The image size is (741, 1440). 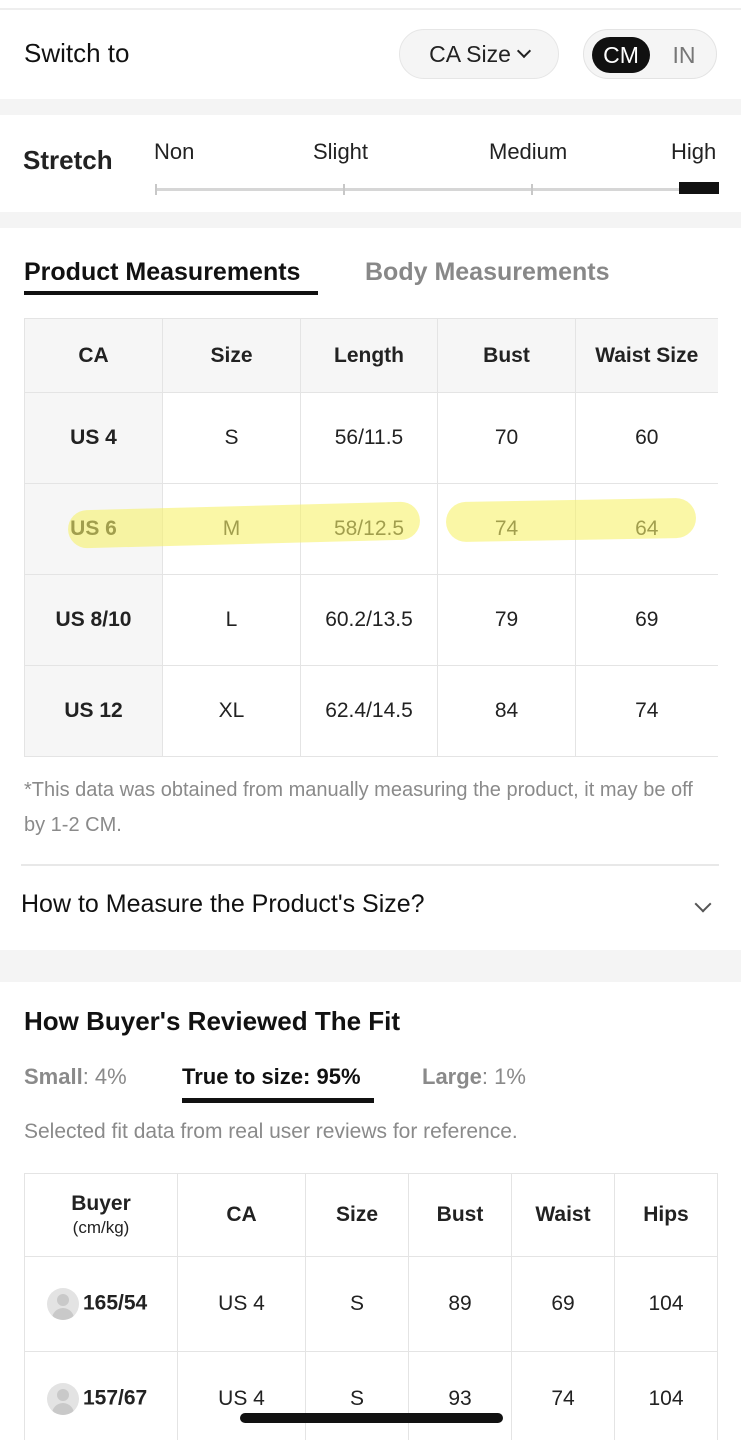 I want to click on size-system-value: CA Size, so click(x=470, y=53).